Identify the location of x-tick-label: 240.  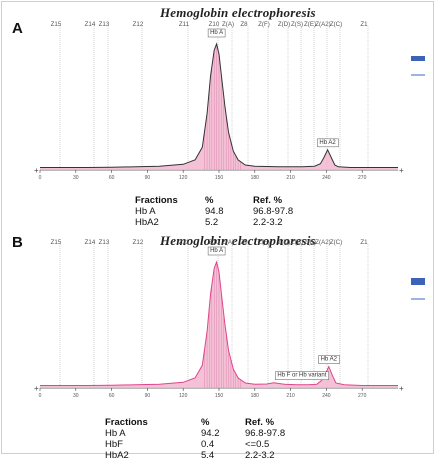
(326, 396).